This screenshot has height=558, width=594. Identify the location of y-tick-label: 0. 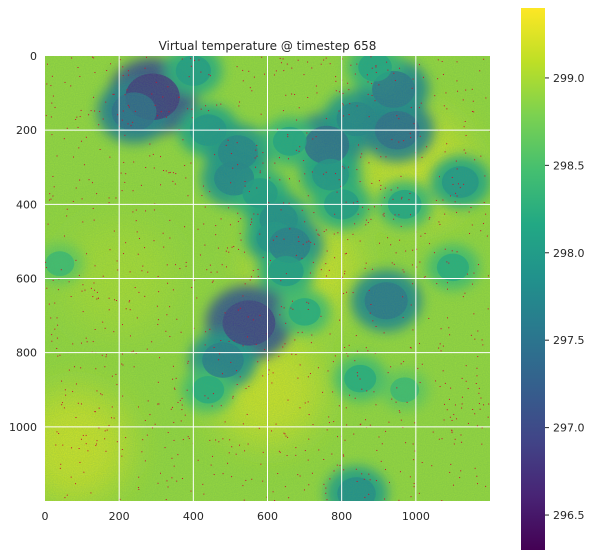
(33, 56).